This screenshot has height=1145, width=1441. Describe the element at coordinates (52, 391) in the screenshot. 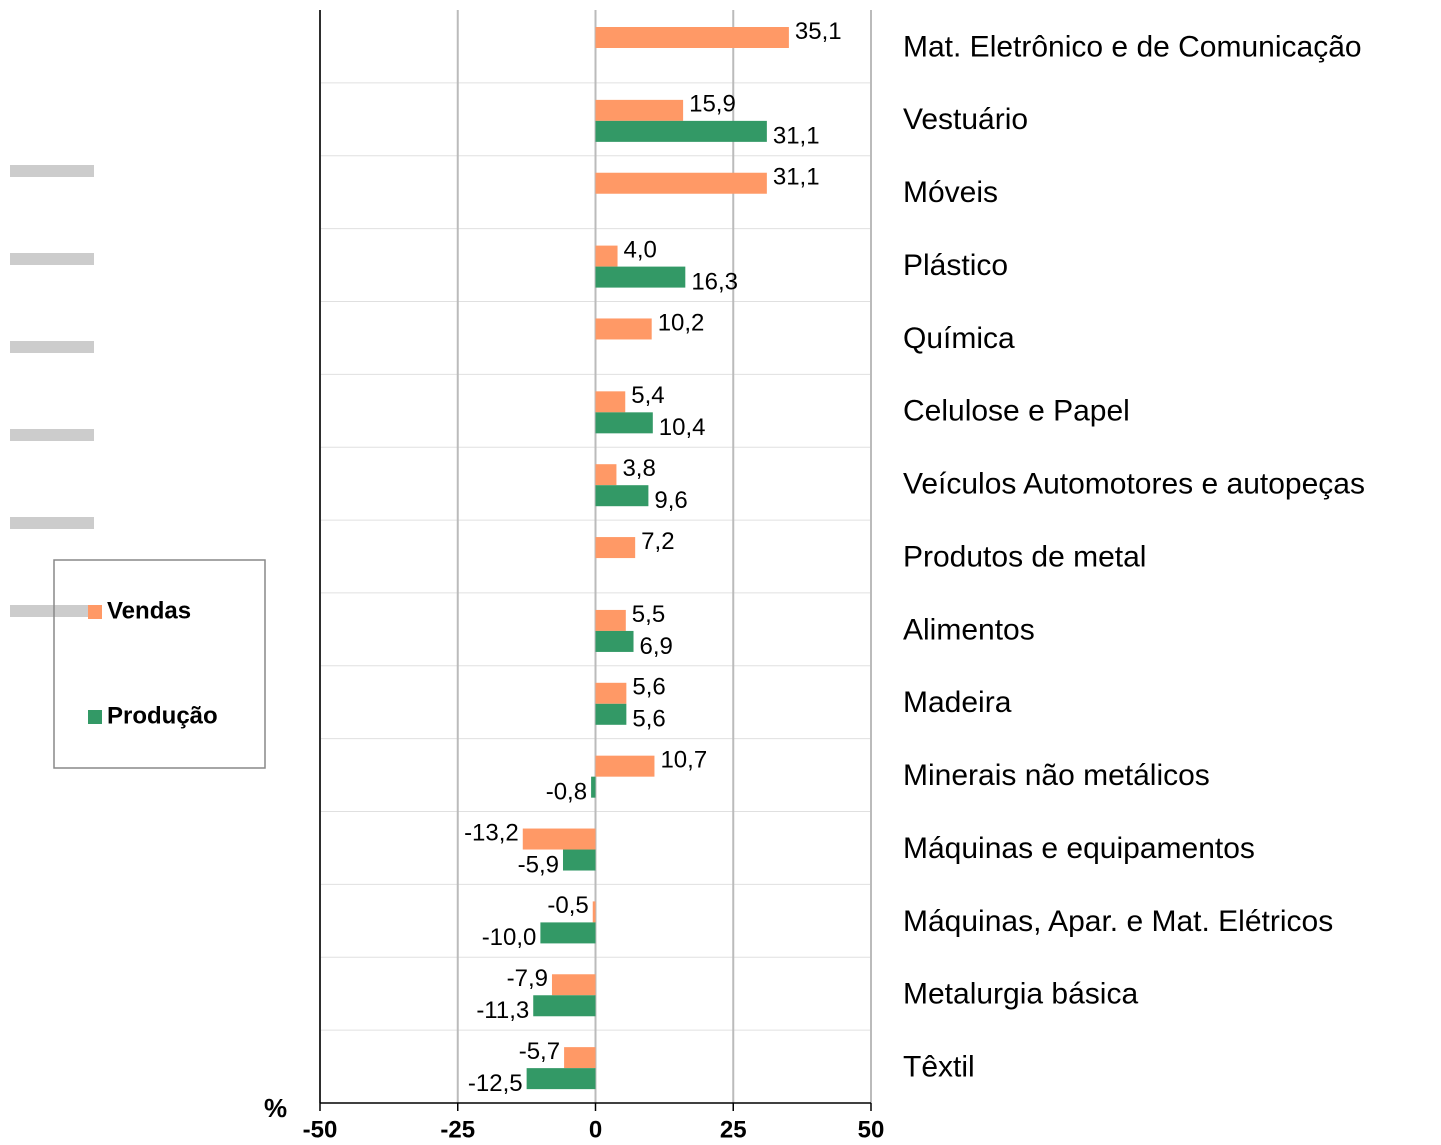

I see `decor-dashes` at that location.